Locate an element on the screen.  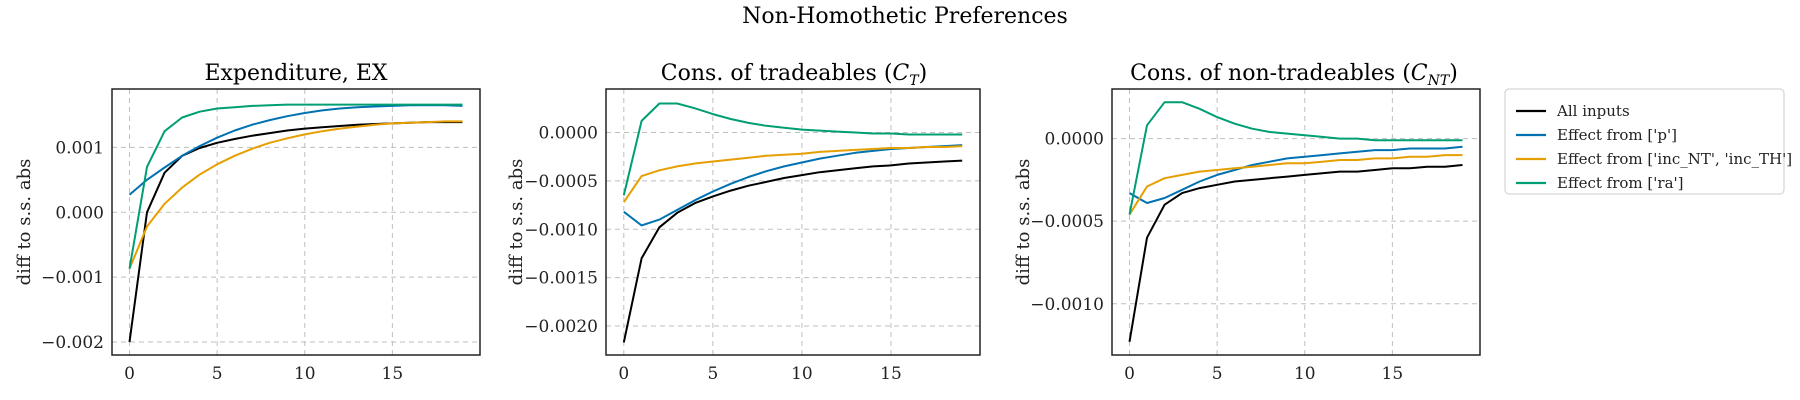
panel-title: Cons. of tradeables (CT) is located at coordinates (794, 75).